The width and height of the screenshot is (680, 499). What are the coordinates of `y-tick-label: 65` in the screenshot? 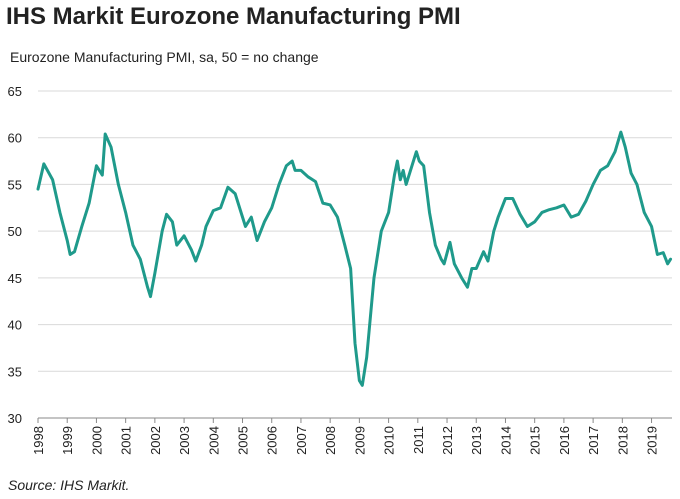 It's located at (15, 91).